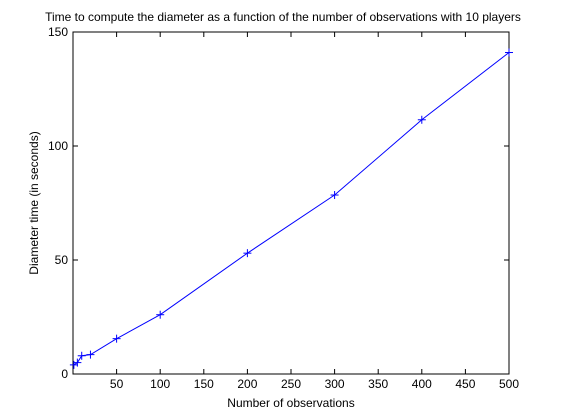  Describe the element at coordinates (204, 384) in the screenshot. I see `x-tick-label: 150` at that location.